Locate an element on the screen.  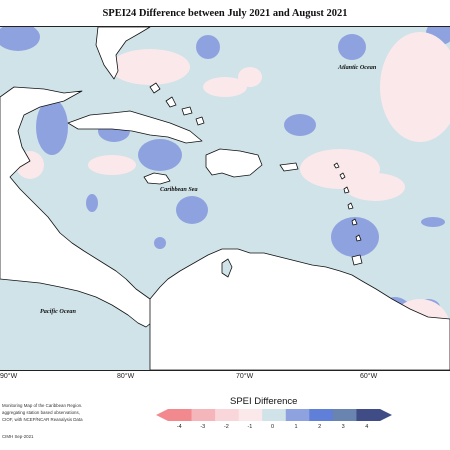
credit-line-4: CIMH Sep-2021 is located at coordinates (18, 436).